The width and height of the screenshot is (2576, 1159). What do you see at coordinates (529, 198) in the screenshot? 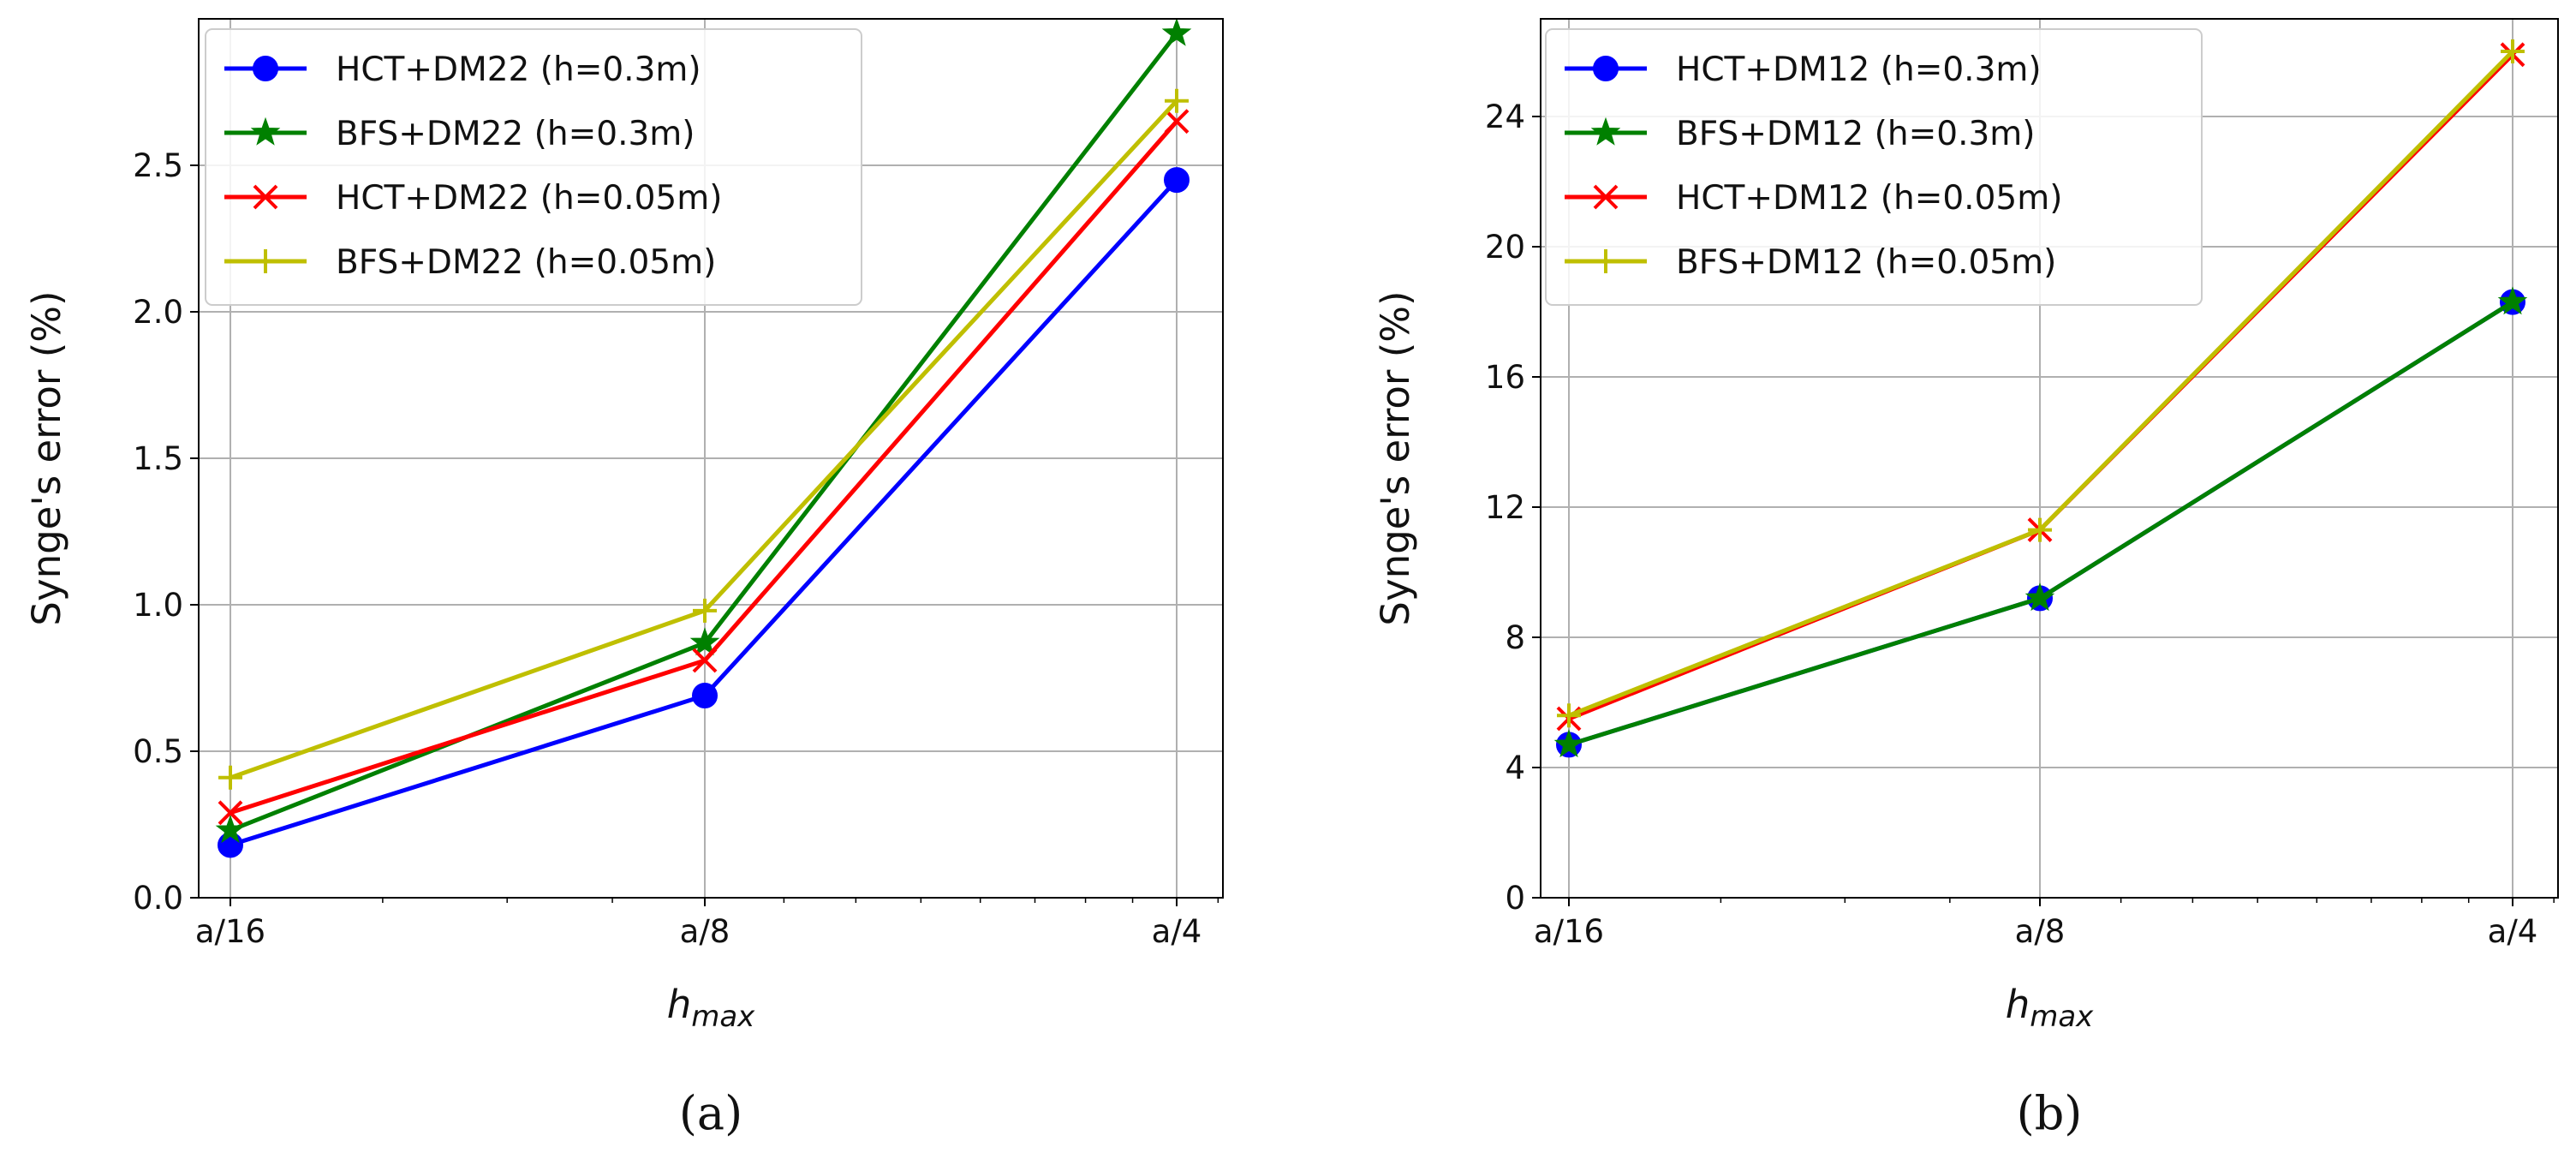
I see `legend-label: HCT+DM22 (h=0.05m)` at bounding box center [529, 198].